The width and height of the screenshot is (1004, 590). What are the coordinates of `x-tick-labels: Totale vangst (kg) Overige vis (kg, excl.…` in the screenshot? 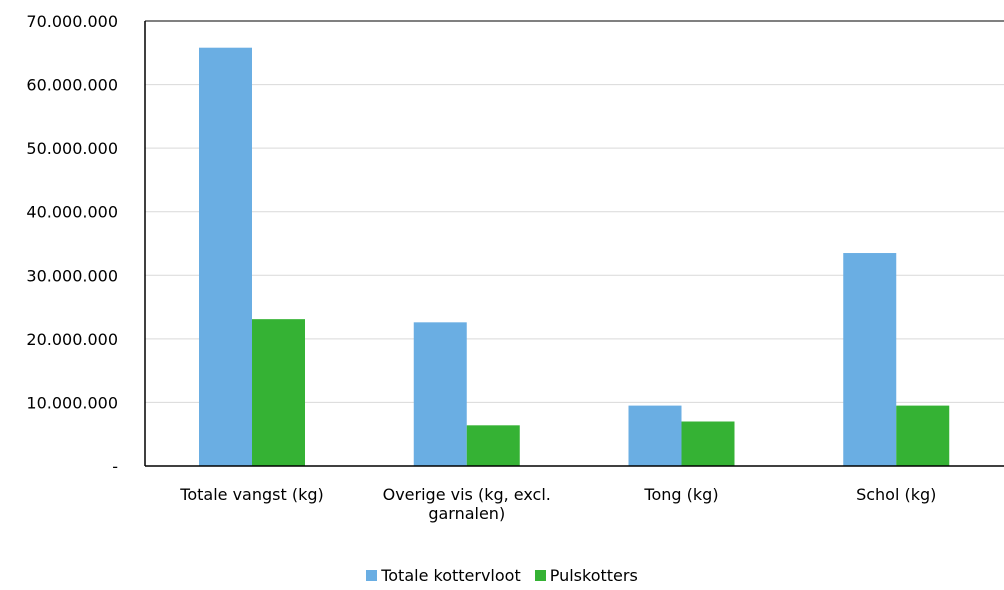 It's located at (557, 504).